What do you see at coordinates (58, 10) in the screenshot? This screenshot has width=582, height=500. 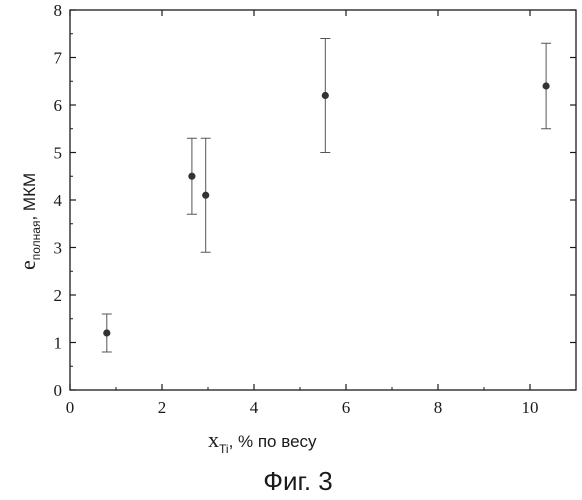 I see `y-tick-label: 8` at bounding box center [58, 10].